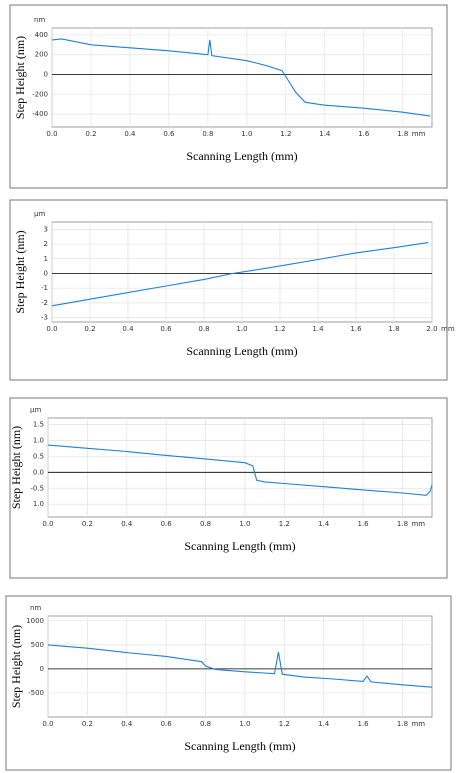  Describe the element at coordinates (37, 645) in the screenshot. I see `y-tick-label: 500` at that location.